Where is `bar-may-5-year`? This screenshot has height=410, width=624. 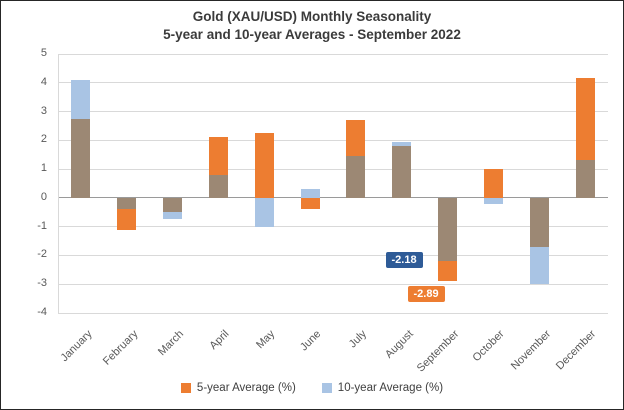
bar-may-5-year is located at coordinates (264, 165).